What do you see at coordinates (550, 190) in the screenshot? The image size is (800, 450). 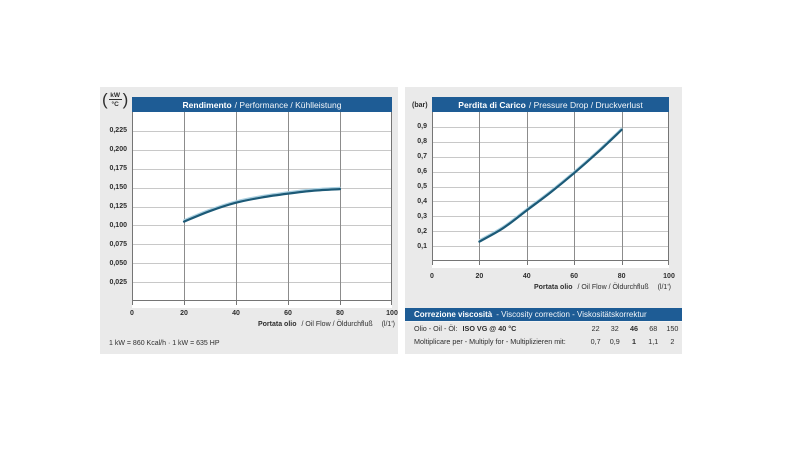 I see `pressure-drop-plot` at bounding box center [550, 190].